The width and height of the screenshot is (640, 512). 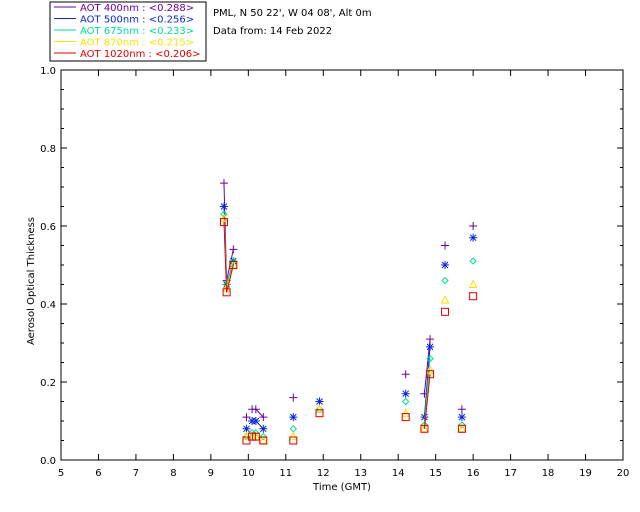 I want to click on x-tick-label: 13, so click(x=360, y=473).